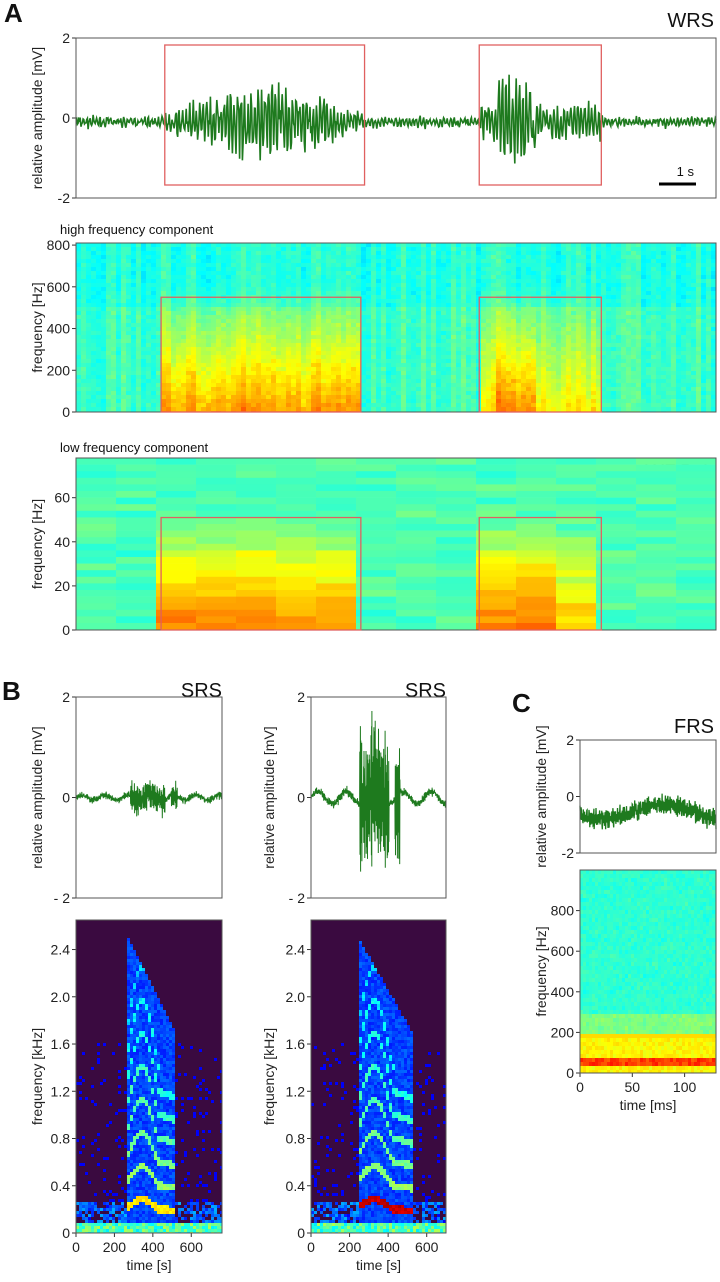 The height and width of the screenshot is (1282, 720). What do you see at coordinates (301, 697) in the screenshot?
I see `y-tick-label: 2` at bounding box center [301, 697].